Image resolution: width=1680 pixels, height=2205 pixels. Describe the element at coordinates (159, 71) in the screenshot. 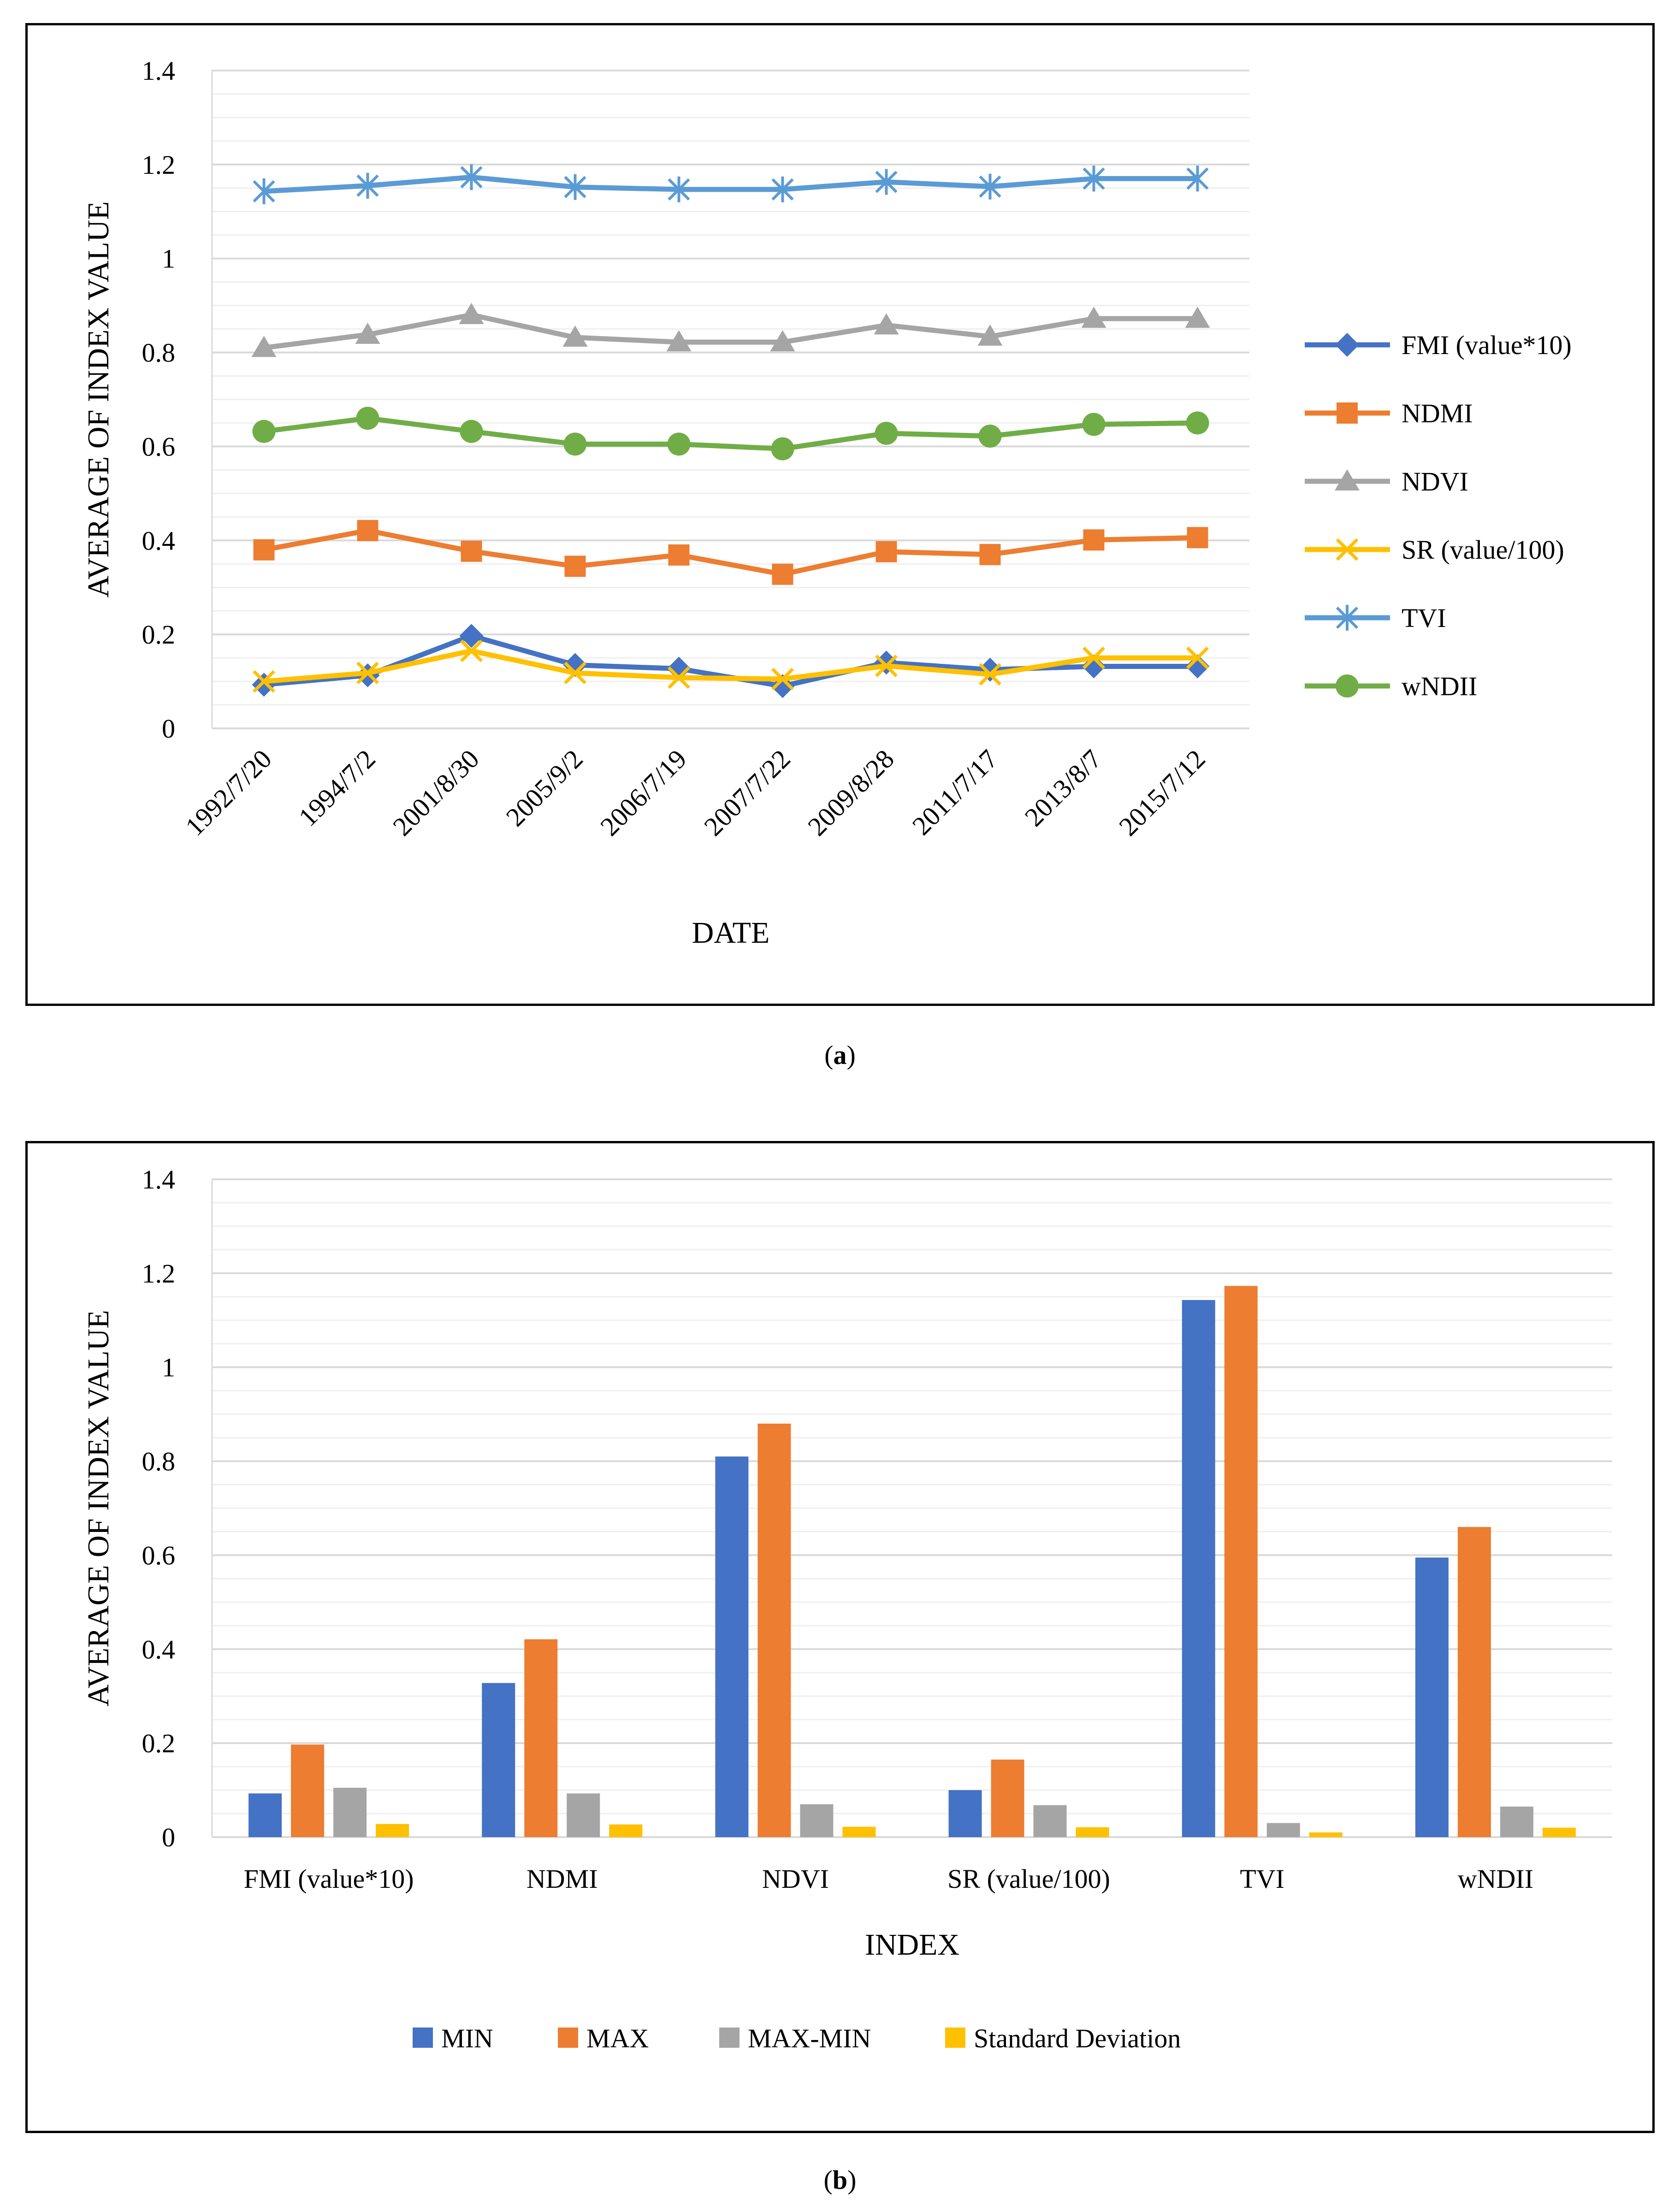

I see `y-tick-label: 1.4` at that location.